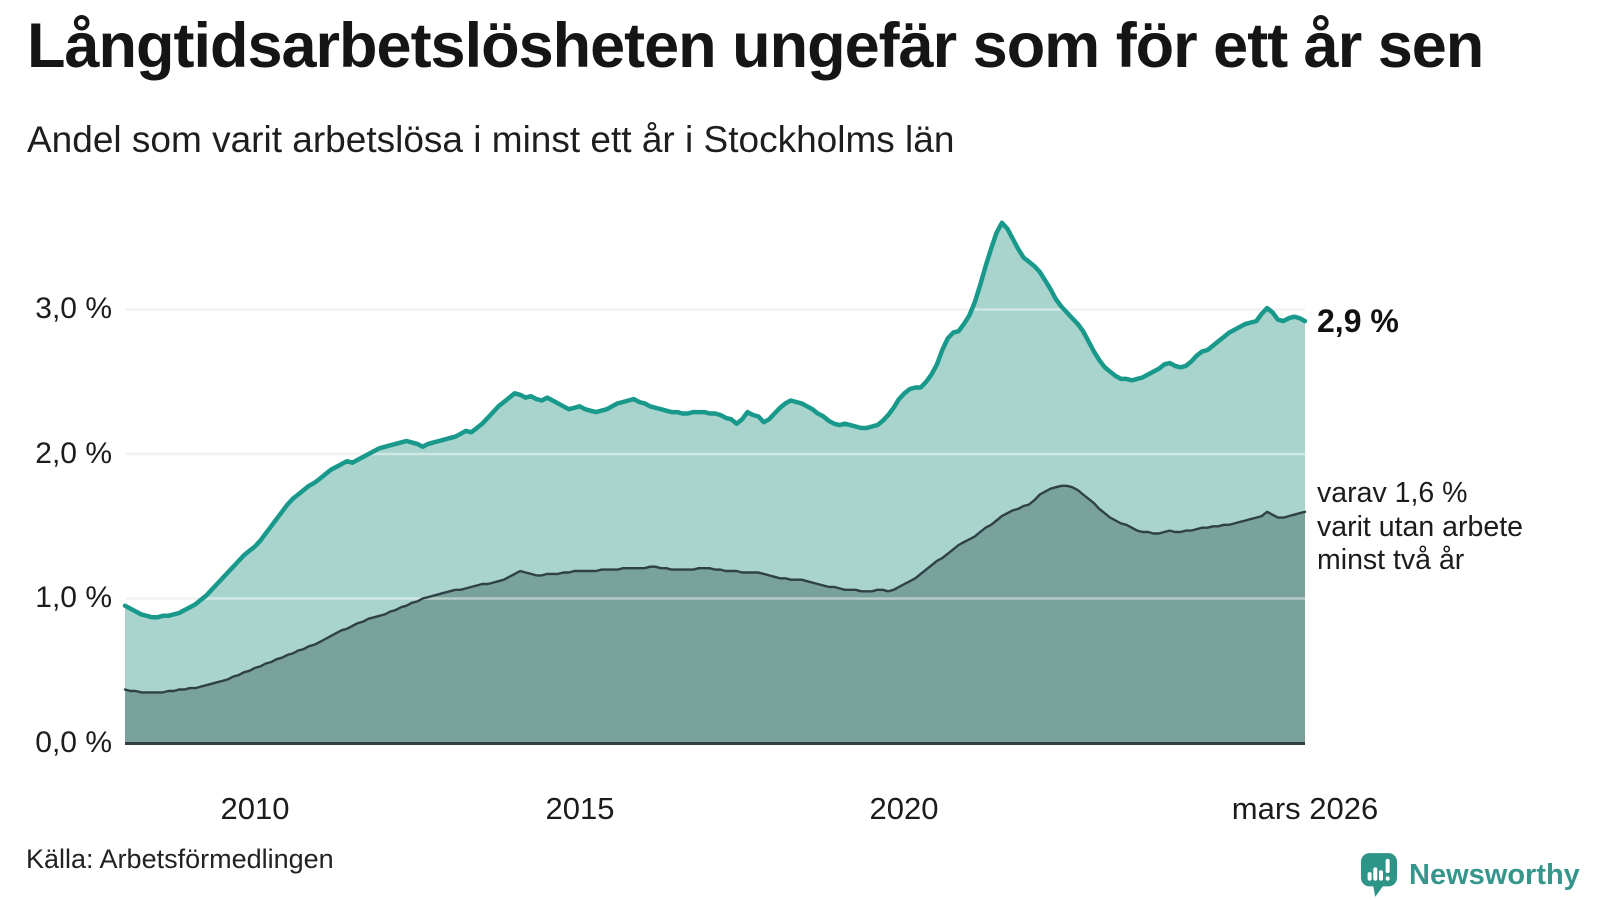 The height and width of the screenshot is (900, 1600). Describe the element at coordinates (1494, 874) in the screenshot. I see `newsworthy-wordmark: Newsworthy` at that location.